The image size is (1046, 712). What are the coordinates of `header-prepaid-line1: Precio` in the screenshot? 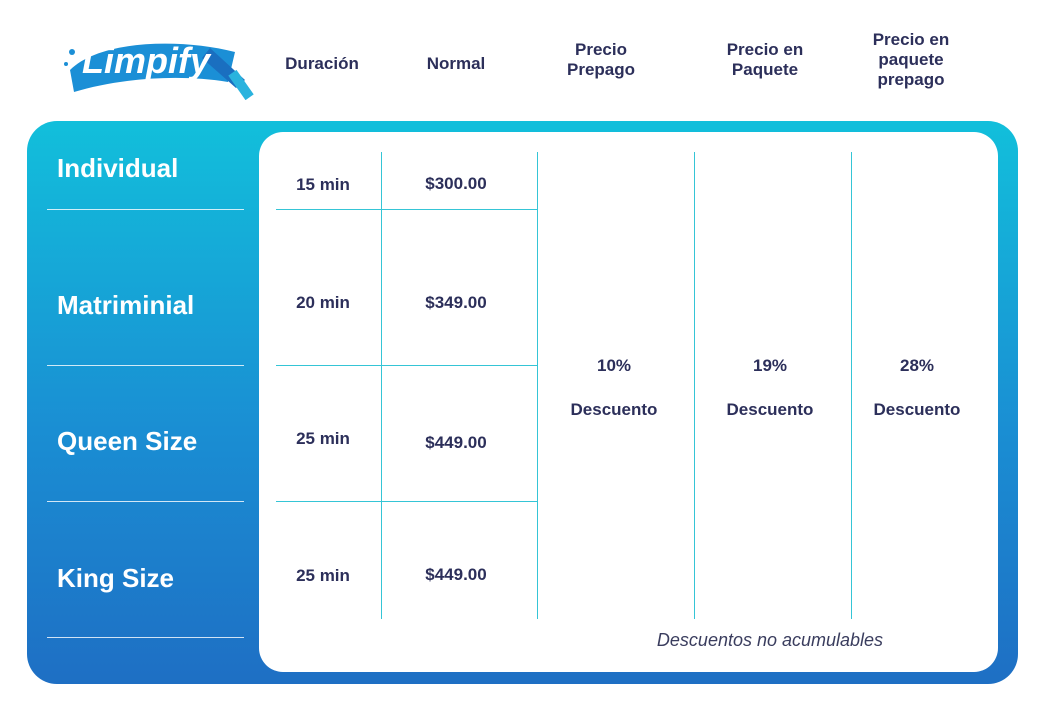 It's located at (601, 49).